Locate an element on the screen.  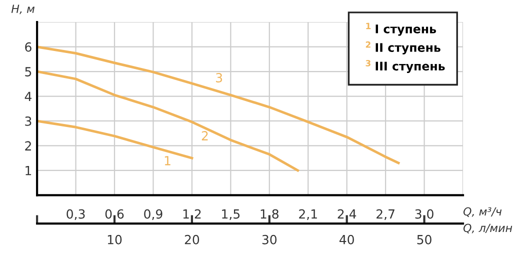
x-axis-title: Q, м³/ч is located at coordinates (482, 212).